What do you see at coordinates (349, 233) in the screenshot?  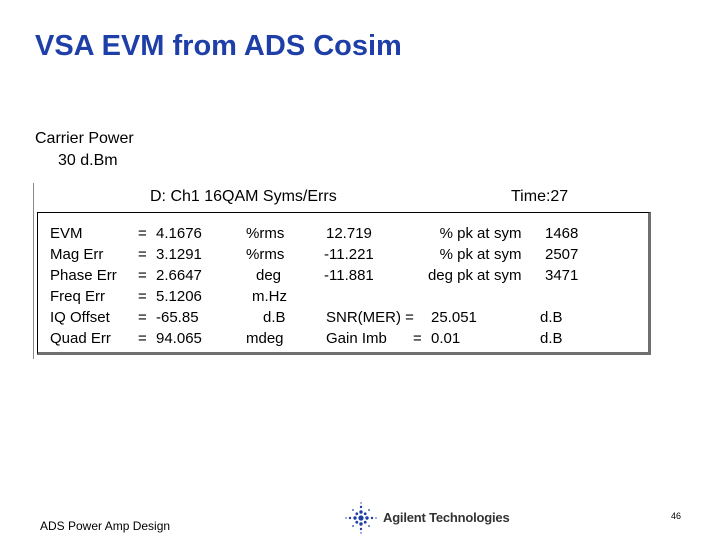 I see `row-peak-value: 12.719` at bounding box center [349, 233].